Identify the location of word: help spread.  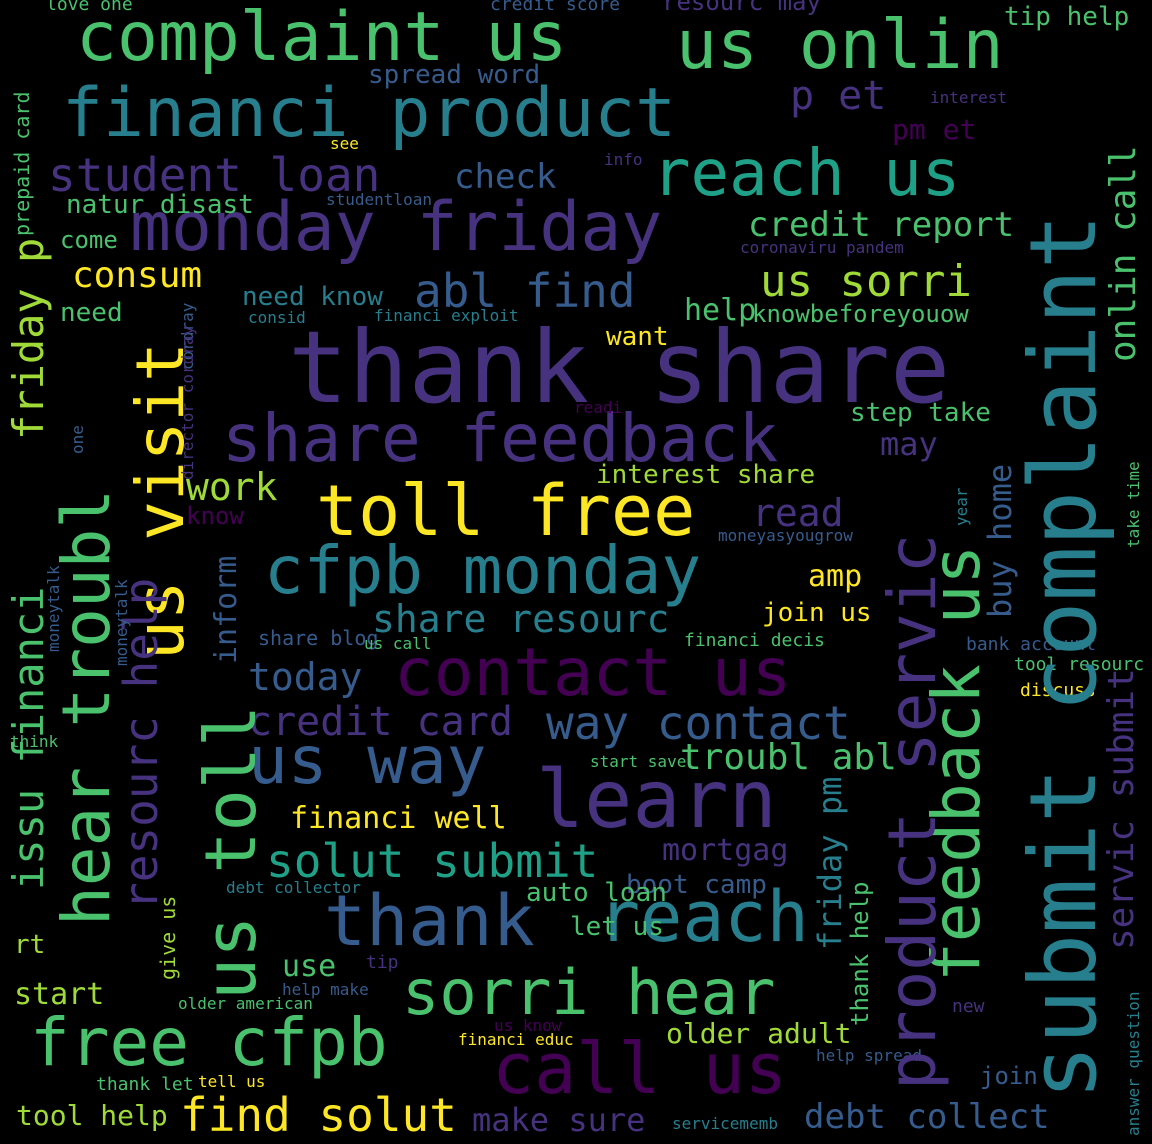
(869, 1055).